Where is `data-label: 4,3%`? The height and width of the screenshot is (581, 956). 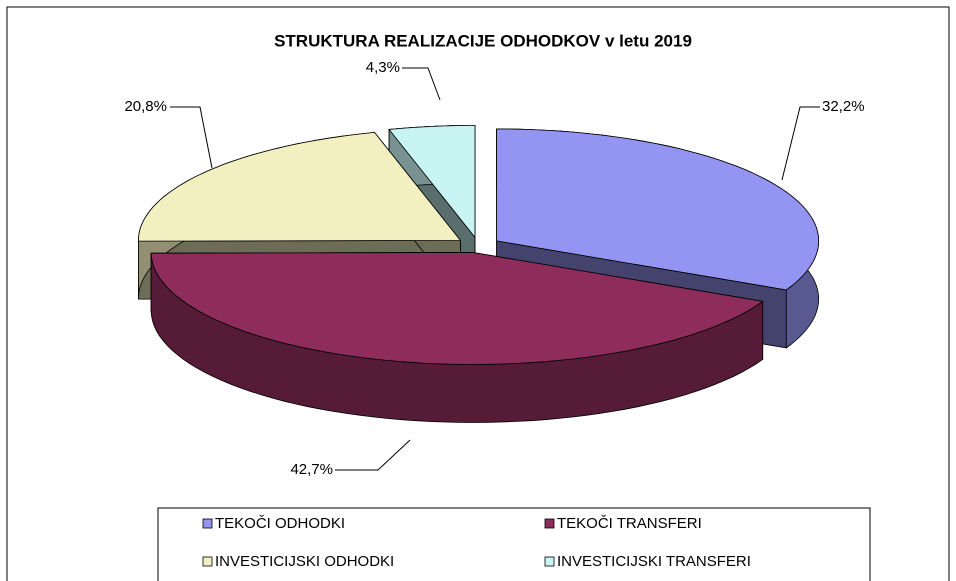 data-label: 4,3% is located at coordinates (383, 67).